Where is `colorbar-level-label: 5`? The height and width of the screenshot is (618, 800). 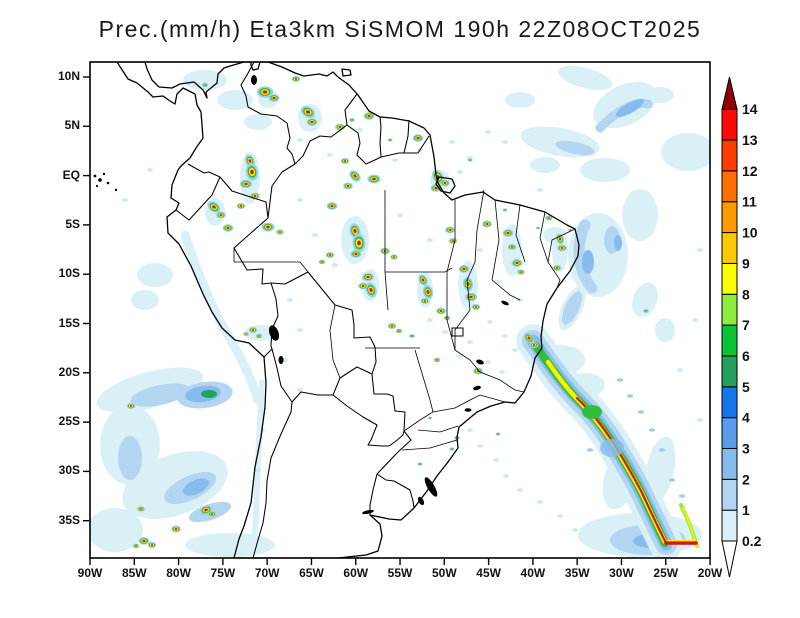 colorbar-level-label: 5 is located at coordinates (746, 387).